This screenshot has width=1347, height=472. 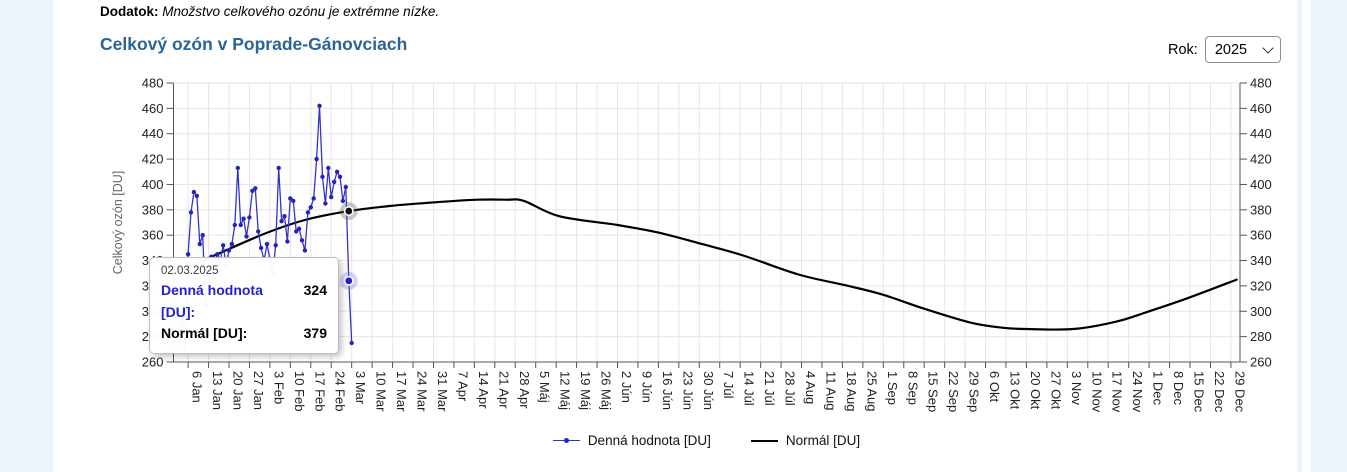 I want to click on svg-text: 28 Apr, so click(x=524, y=390).